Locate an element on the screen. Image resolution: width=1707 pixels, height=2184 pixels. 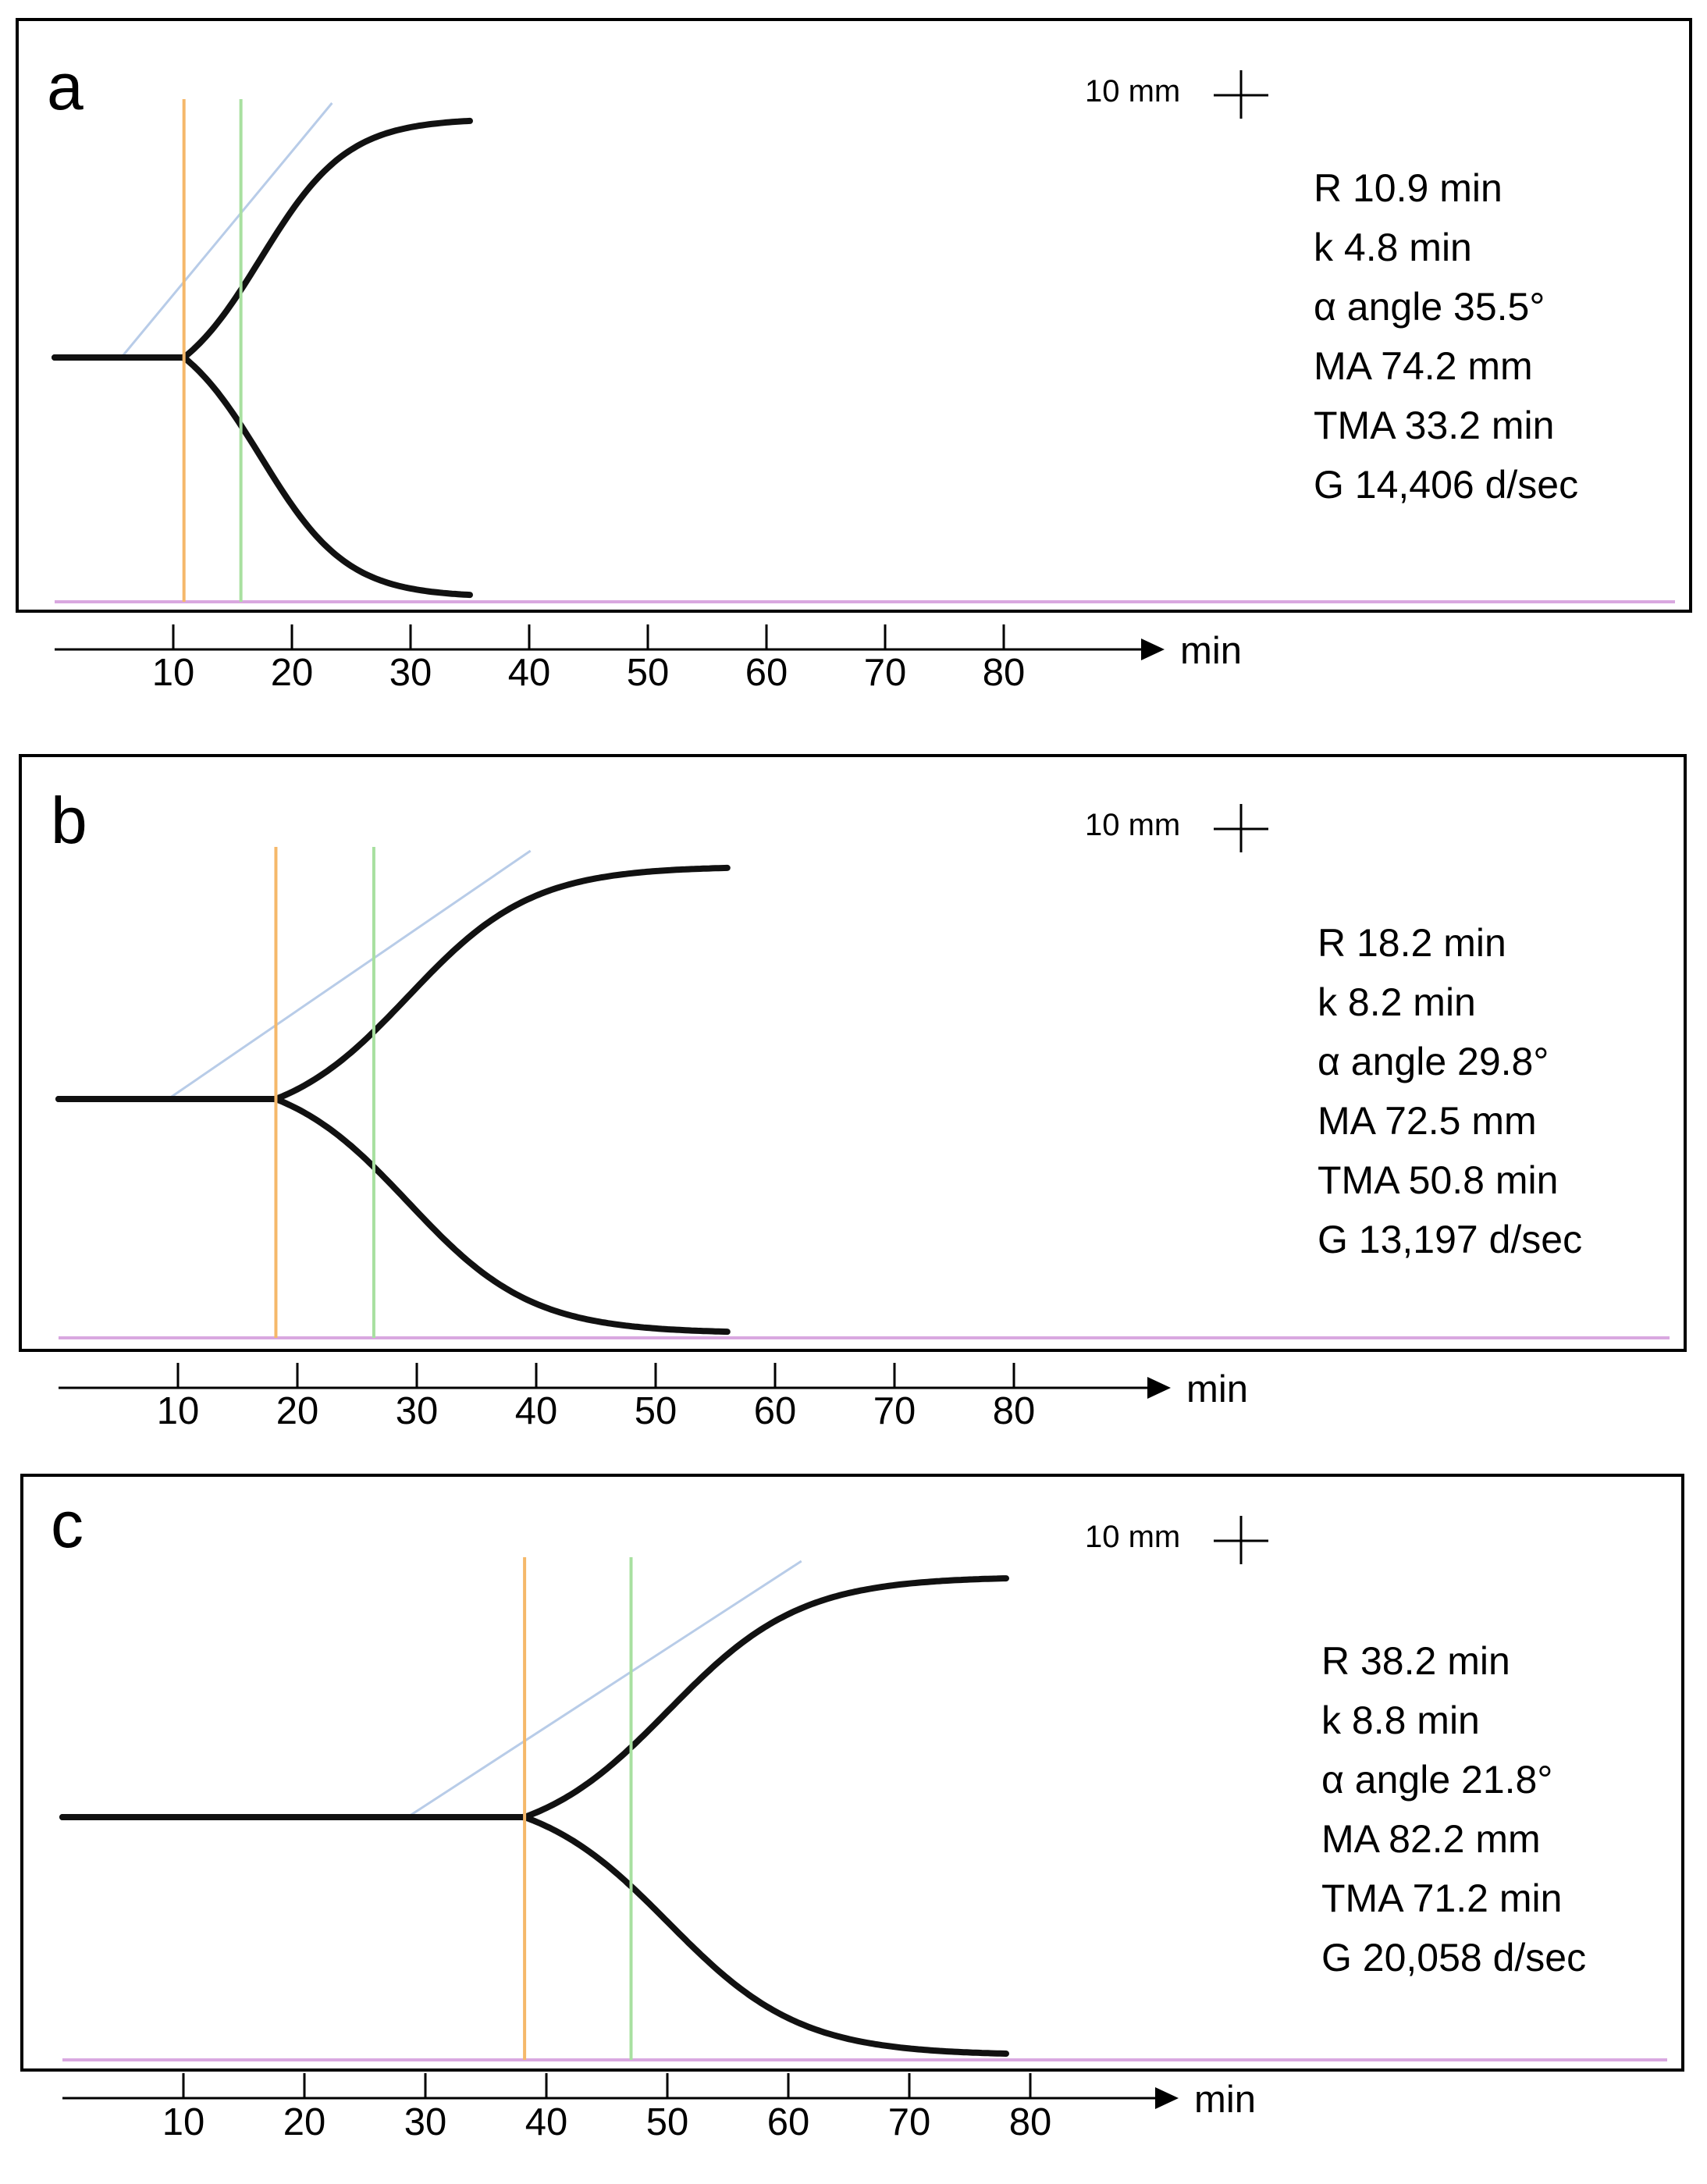
stat-line: TMA 50.8 min is located at coordinates (1438, 1180).